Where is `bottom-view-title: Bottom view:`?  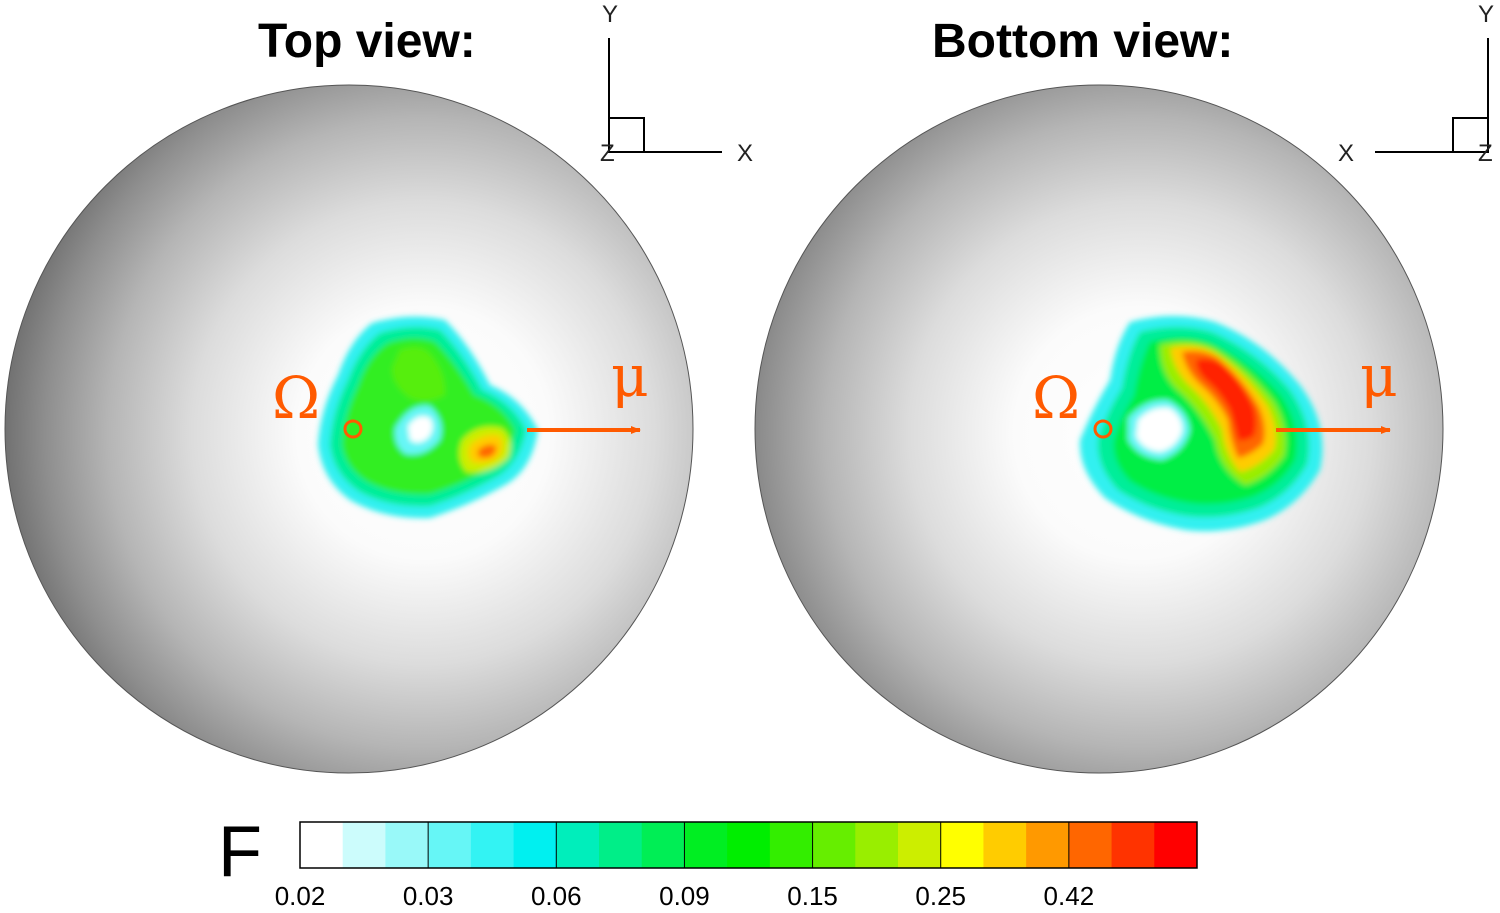 bottom-view-title: Bottom view: is located at coordinates (1083, 41).